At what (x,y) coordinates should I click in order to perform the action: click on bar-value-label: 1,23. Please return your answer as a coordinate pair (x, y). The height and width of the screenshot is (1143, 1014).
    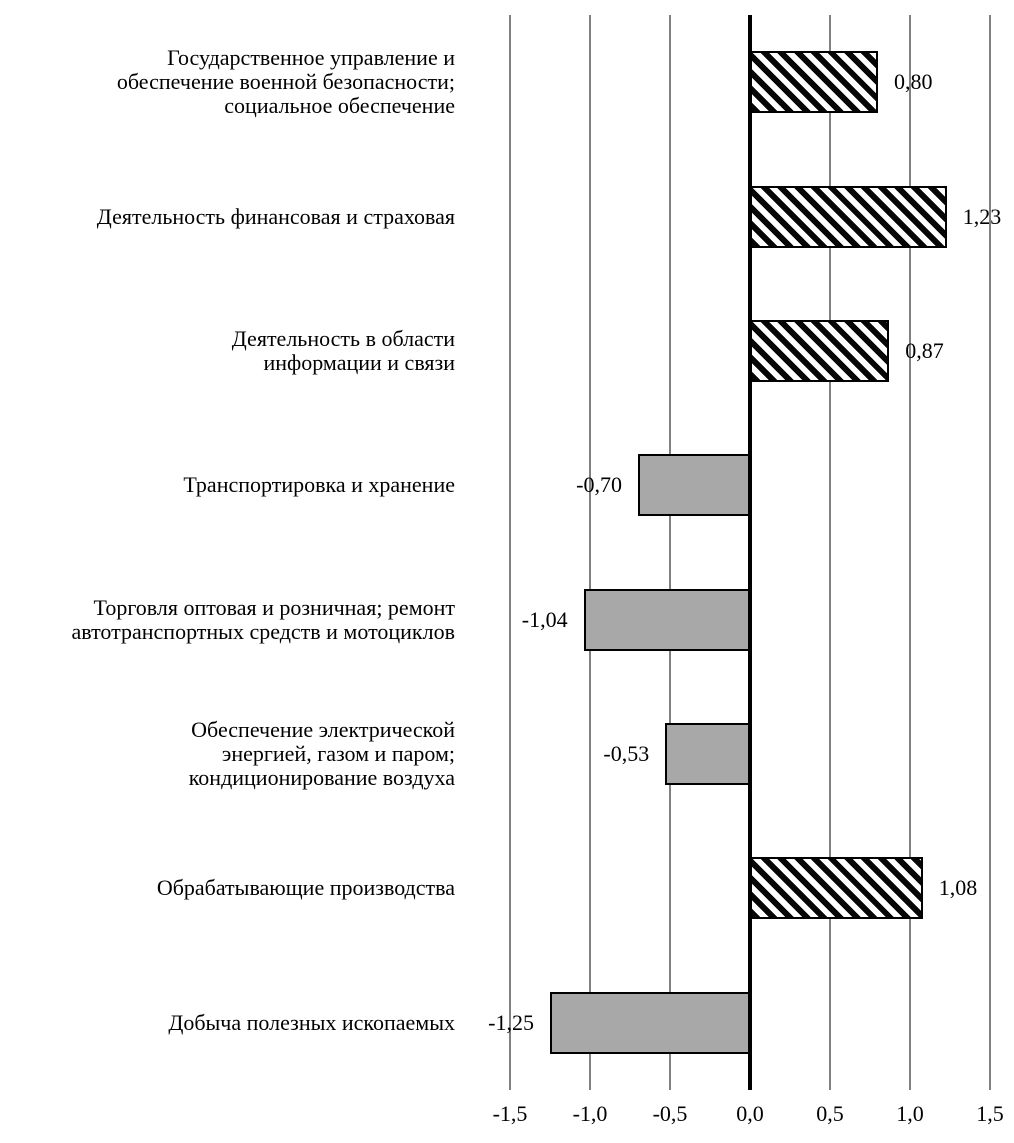
    Looking at the image, I should click on (982, 216).